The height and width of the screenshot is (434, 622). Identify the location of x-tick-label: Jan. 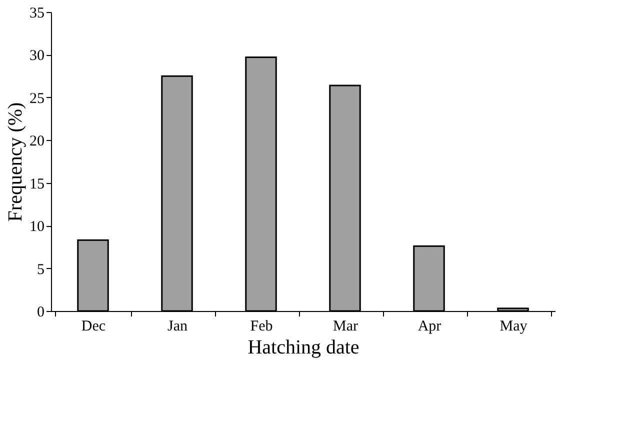
(178, 326).